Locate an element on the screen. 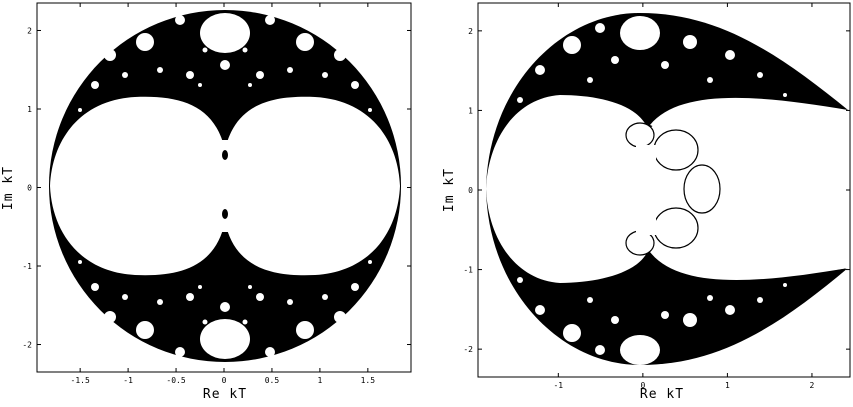  x-tick-label: 0.5 is located at coordinates (272, 380).